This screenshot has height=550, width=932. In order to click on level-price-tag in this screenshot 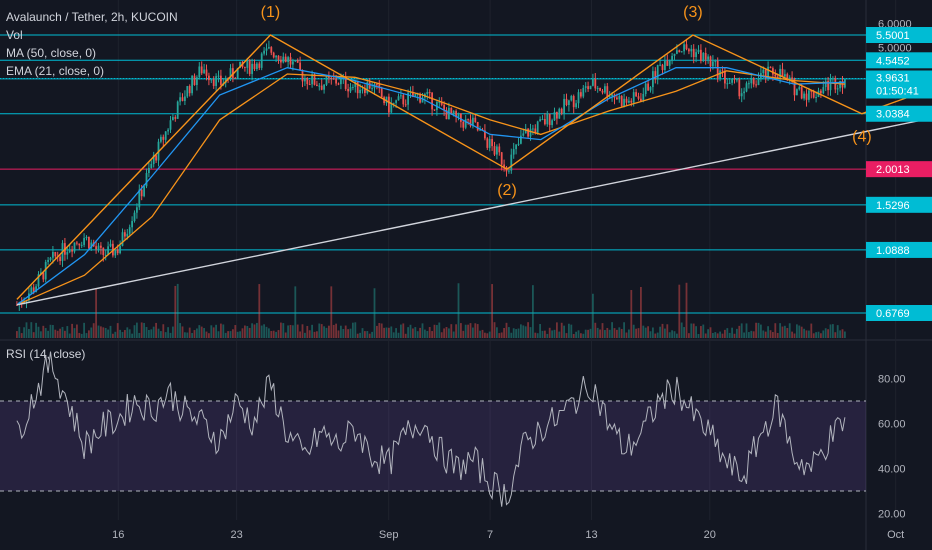, I will do `click(899, 113)`.